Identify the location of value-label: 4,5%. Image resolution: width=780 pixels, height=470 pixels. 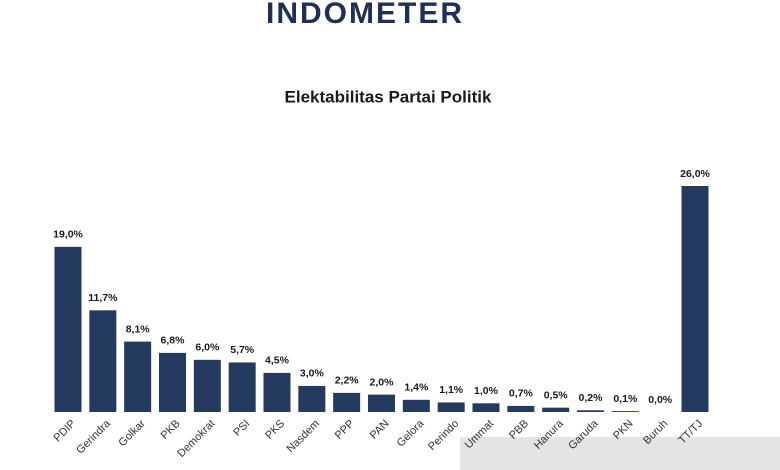
(277, 361).